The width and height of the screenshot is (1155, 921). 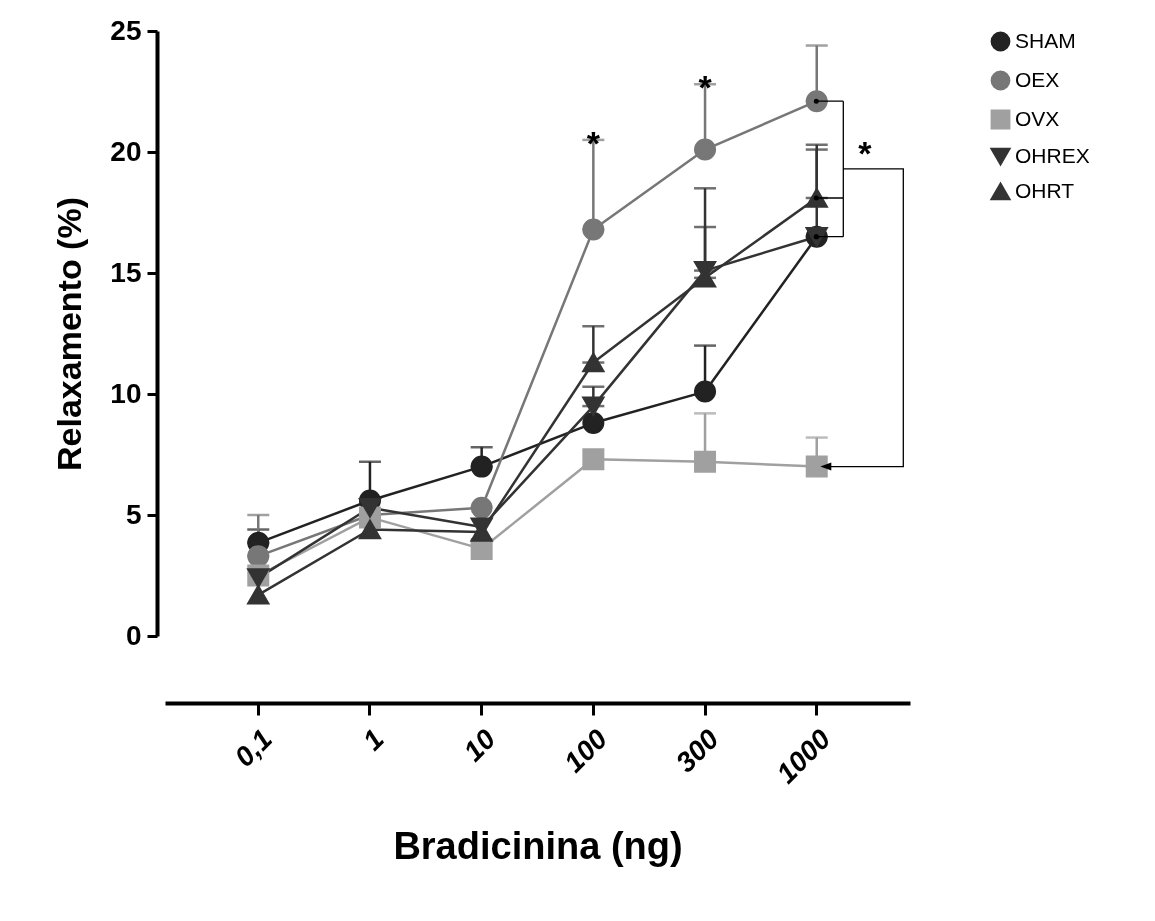 What do you see at coordinates (373, 740) in the screenshot?
I see `x-tick-label: 1` at bounding box center [373, 740].